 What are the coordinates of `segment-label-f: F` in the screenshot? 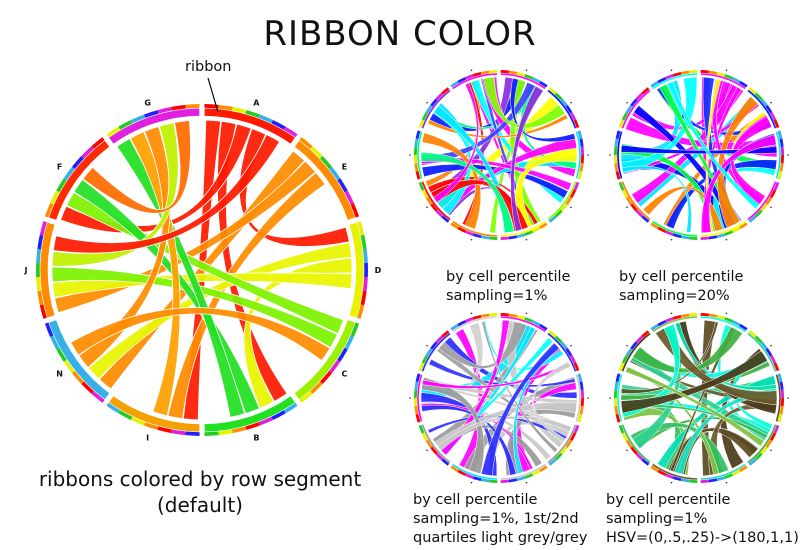 It's located at (59, 167).